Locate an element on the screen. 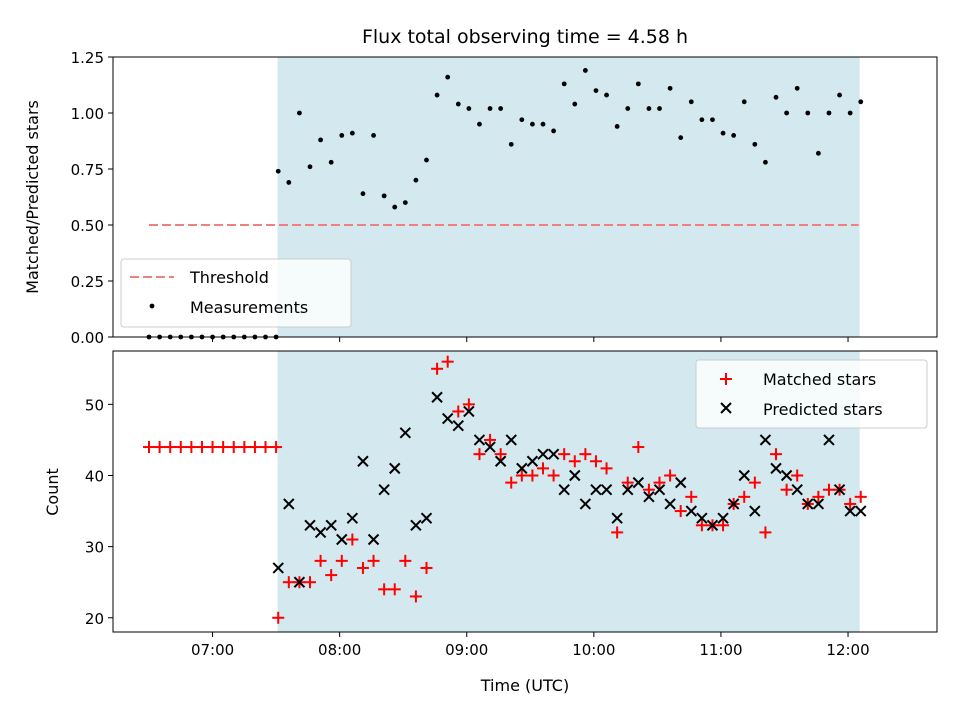 This screenshot has width=960, height=720. legend-measurements-swatch is located at coordinates (152, 306).